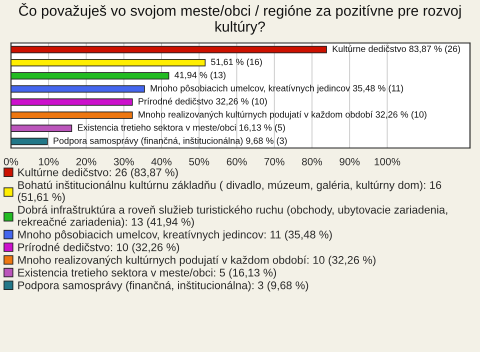 The height and width of the screenshot is (352, 480). Describe the element at coordinates (240, 19) in the screenshot. I see `chart-title: Čo považuješ vo svojom meste/obci / regióne za pozitívne pre rozvoj kultúry?` at that location.